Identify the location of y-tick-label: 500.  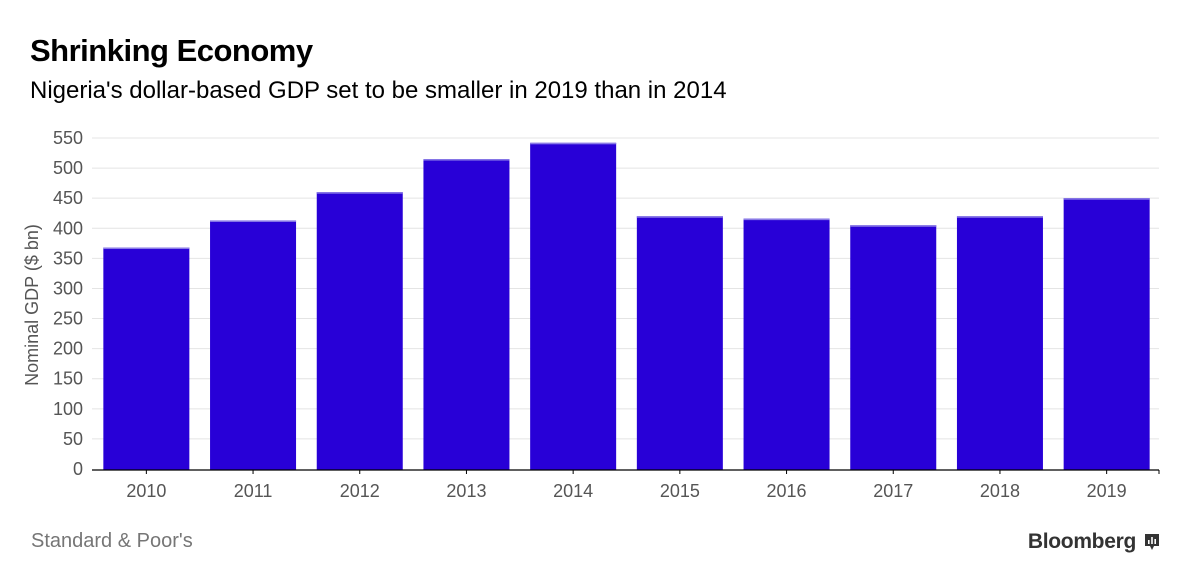
(68, 168).